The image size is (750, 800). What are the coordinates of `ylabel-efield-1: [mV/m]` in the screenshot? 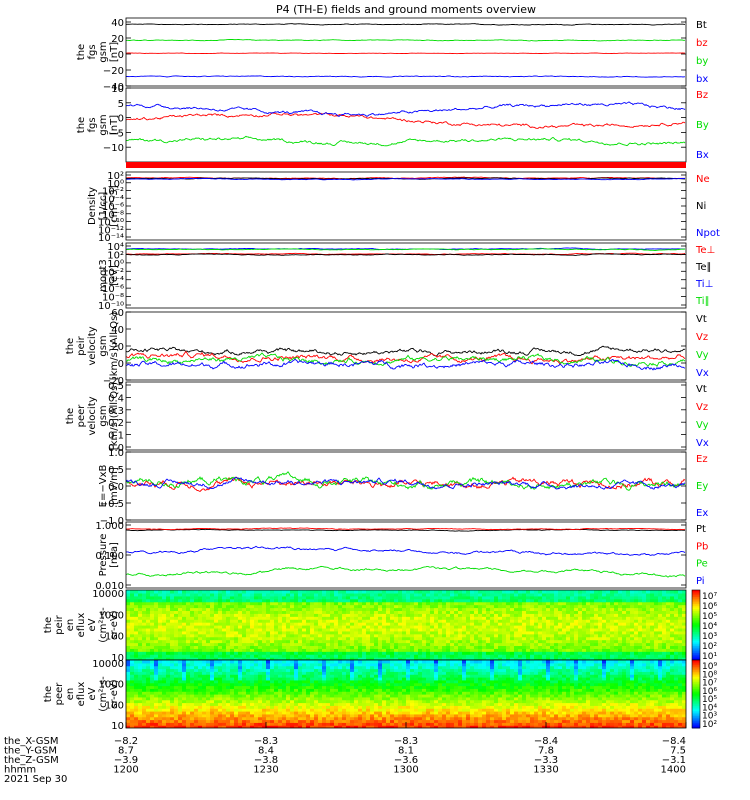 It's located at (114, 486).